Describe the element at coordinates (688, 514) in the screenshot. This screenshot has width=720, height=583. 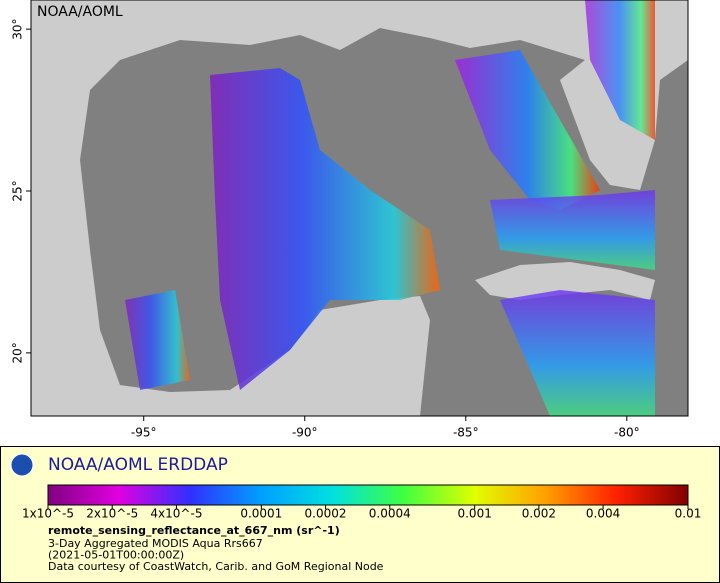
I see `colorbar-tick-label: 0.01` at that location.